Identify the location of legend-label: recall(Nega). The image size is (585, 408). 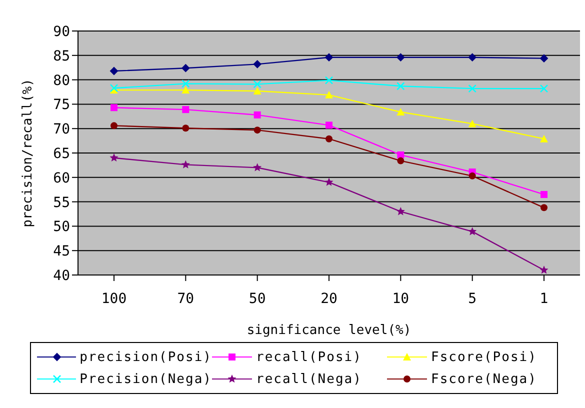
(309, 379).